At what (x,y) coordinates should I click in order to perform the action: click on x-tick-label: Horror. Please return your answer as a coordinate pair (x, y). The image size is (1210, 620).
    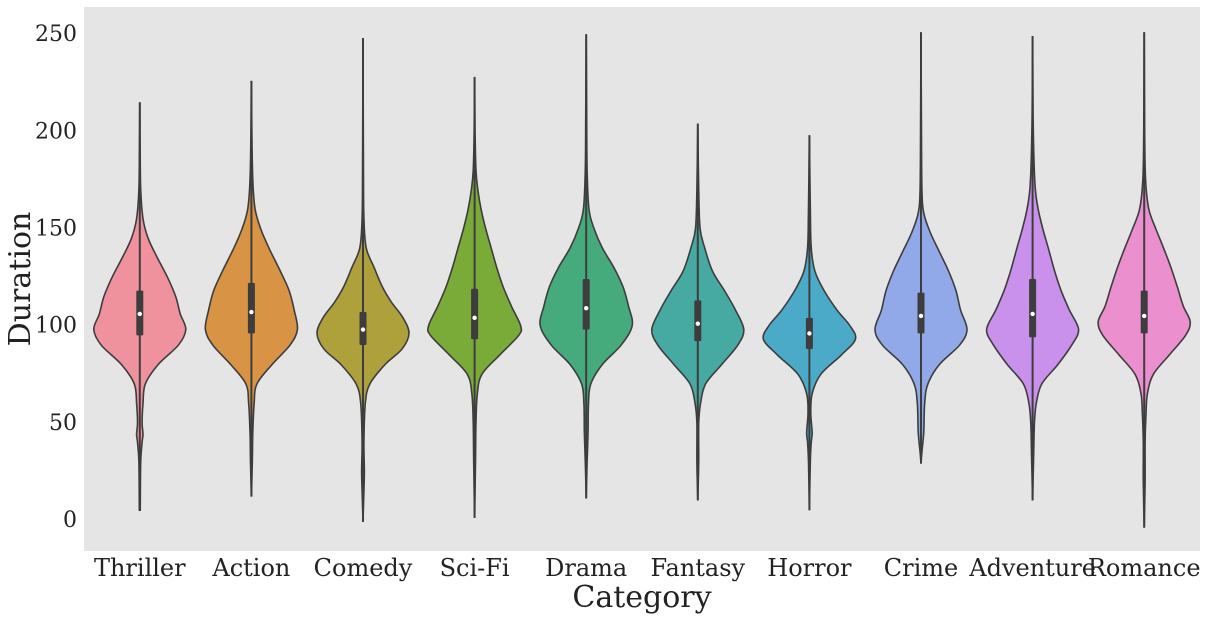
    Looking at the image, I should click on (809, 568).